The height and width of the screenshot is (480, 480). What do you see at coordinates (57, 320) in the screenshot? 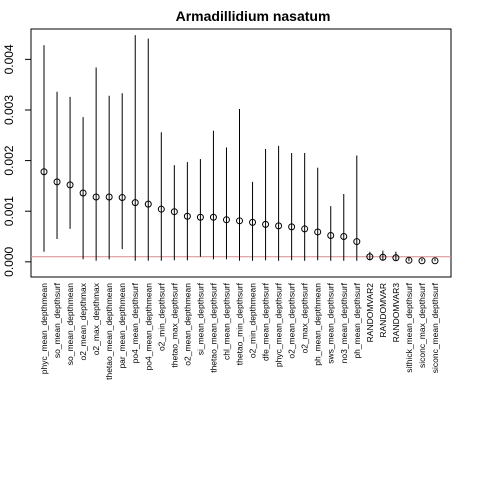
I see `x-tick-label: so_mean_depthsurf` at bounding box center [57, 320].